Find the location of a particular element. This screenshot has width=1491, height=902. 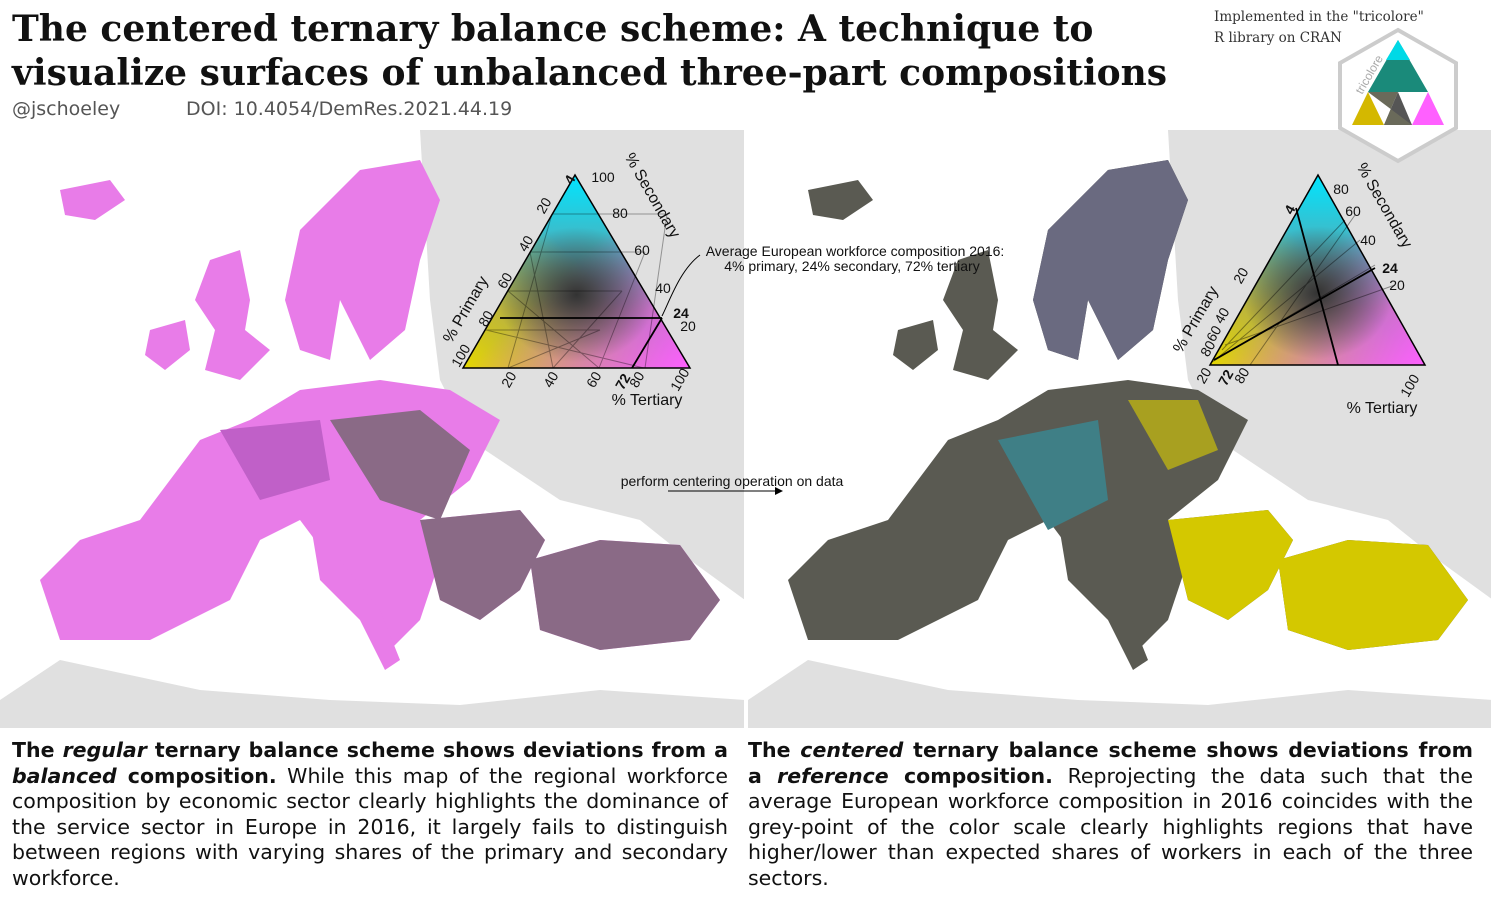

annotation: 4% primary, 24% secondary, 72% tertiary is located at coordinates (851, 266).